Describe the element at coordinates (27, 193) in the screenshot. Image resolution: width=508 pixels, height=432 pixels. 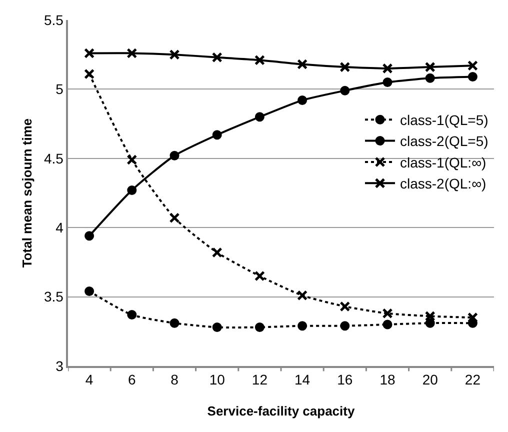
I see `y-axis-title: Total mean sojourn time` at that location.